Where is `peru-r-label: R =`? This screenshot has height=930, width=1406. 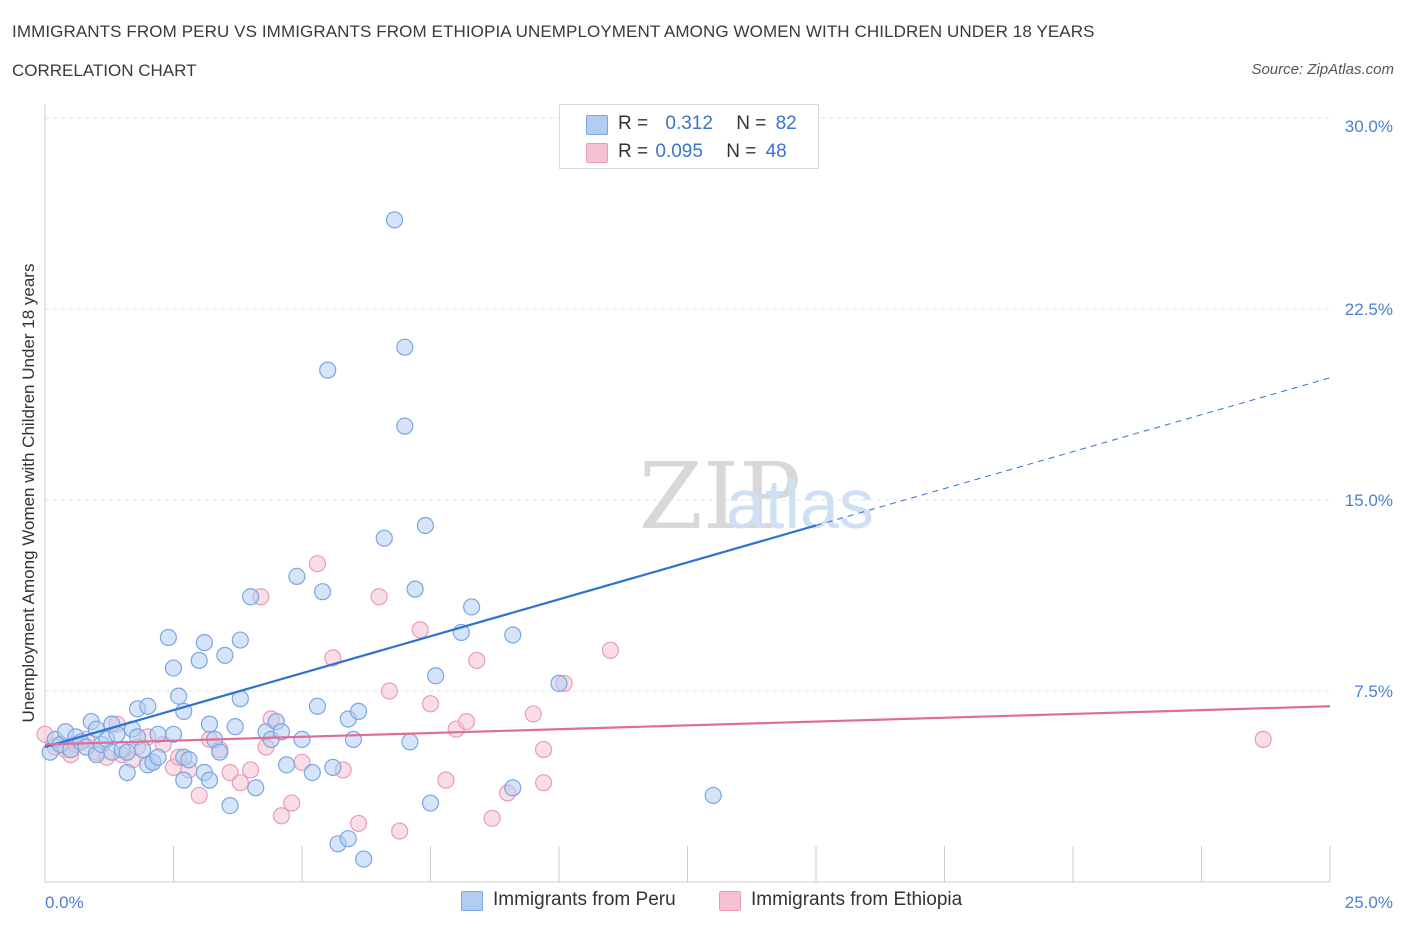
peru-r-label: R = is located at coordinates (633, 123).